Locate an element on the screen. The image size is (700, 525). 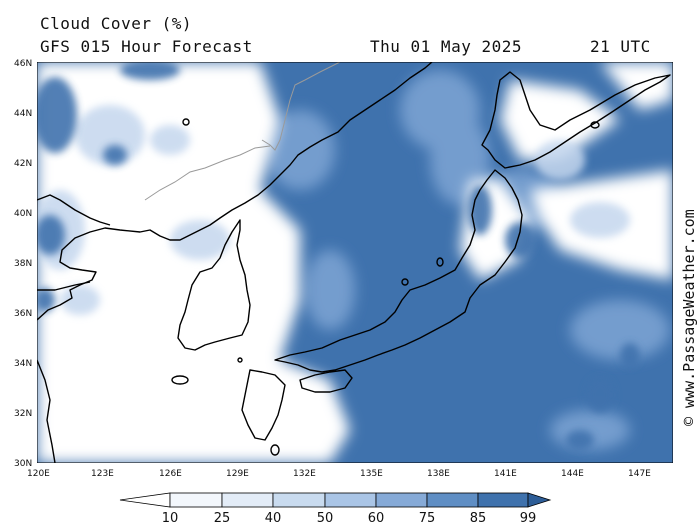
lon-label: 132E is located at coordinates (304, 474).